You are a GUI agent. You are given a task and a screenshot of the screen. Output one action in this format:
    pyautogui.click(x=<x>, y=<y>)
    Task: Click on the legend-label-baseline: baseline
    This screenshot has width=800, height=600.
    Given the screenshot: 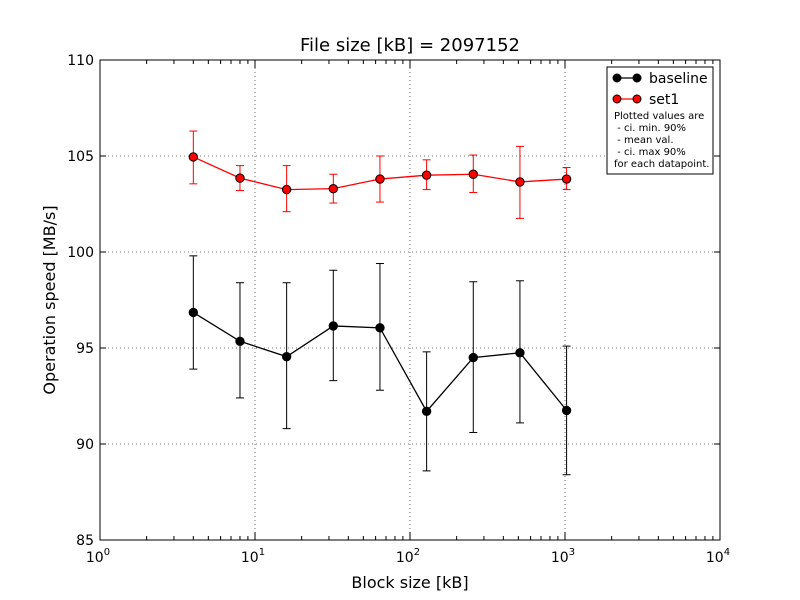 What is the action you would take?
    pyautogui.click(x=678, y=79)
    